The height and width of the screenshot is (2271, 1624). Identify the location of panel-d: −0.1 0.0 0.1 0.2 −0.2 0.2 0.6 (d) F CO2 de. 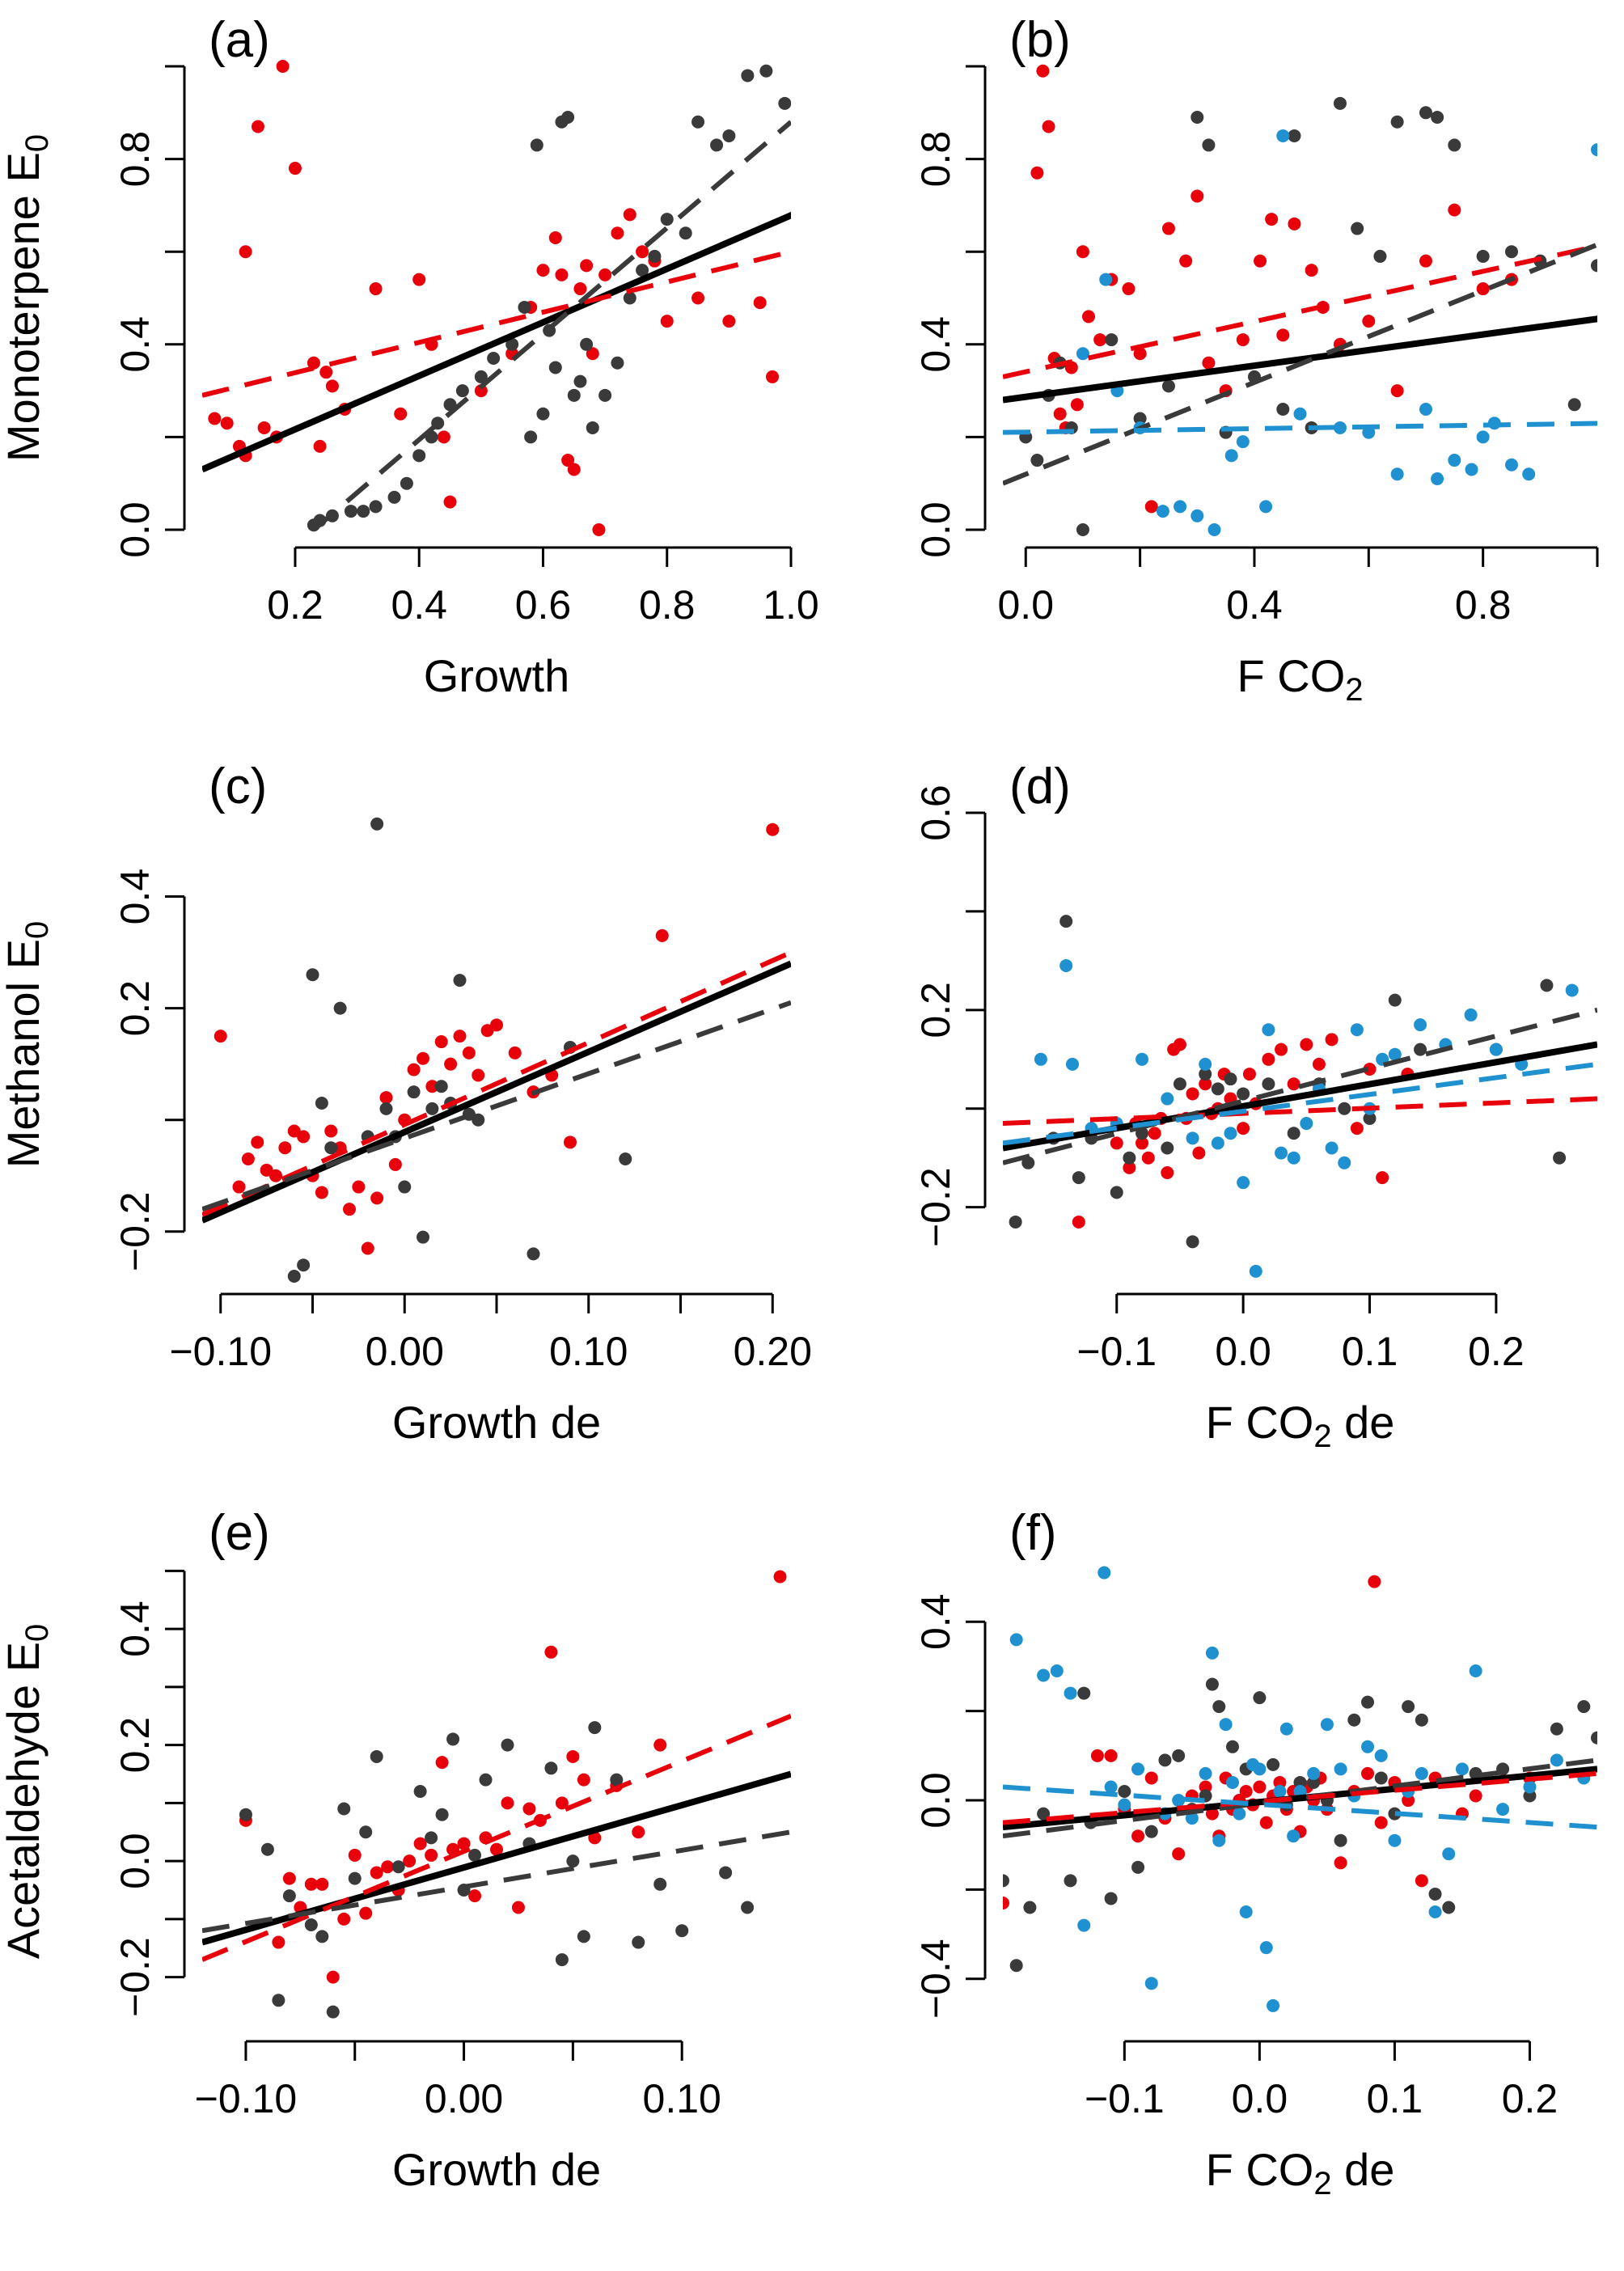
(1255, 1106).